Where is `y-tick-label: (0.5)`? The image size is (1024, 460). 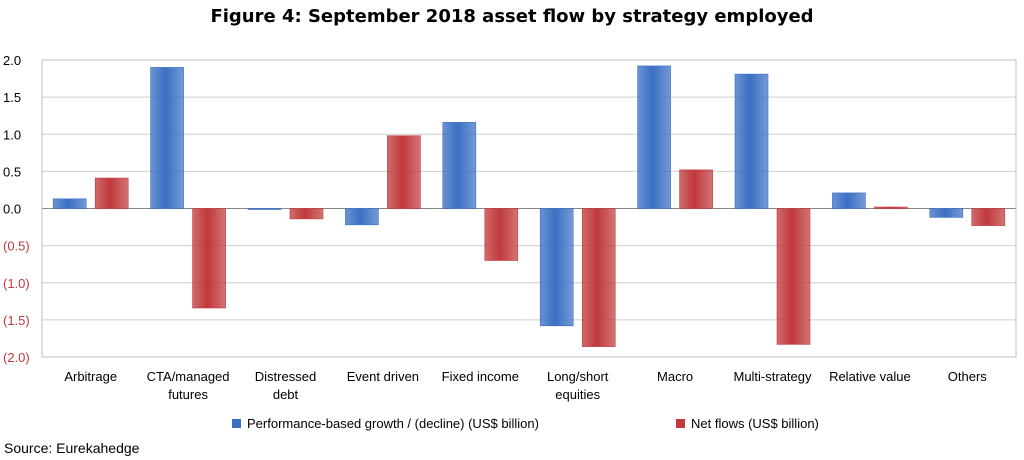 y-tick-label: (0.5) is located at coordinates (16, 246).